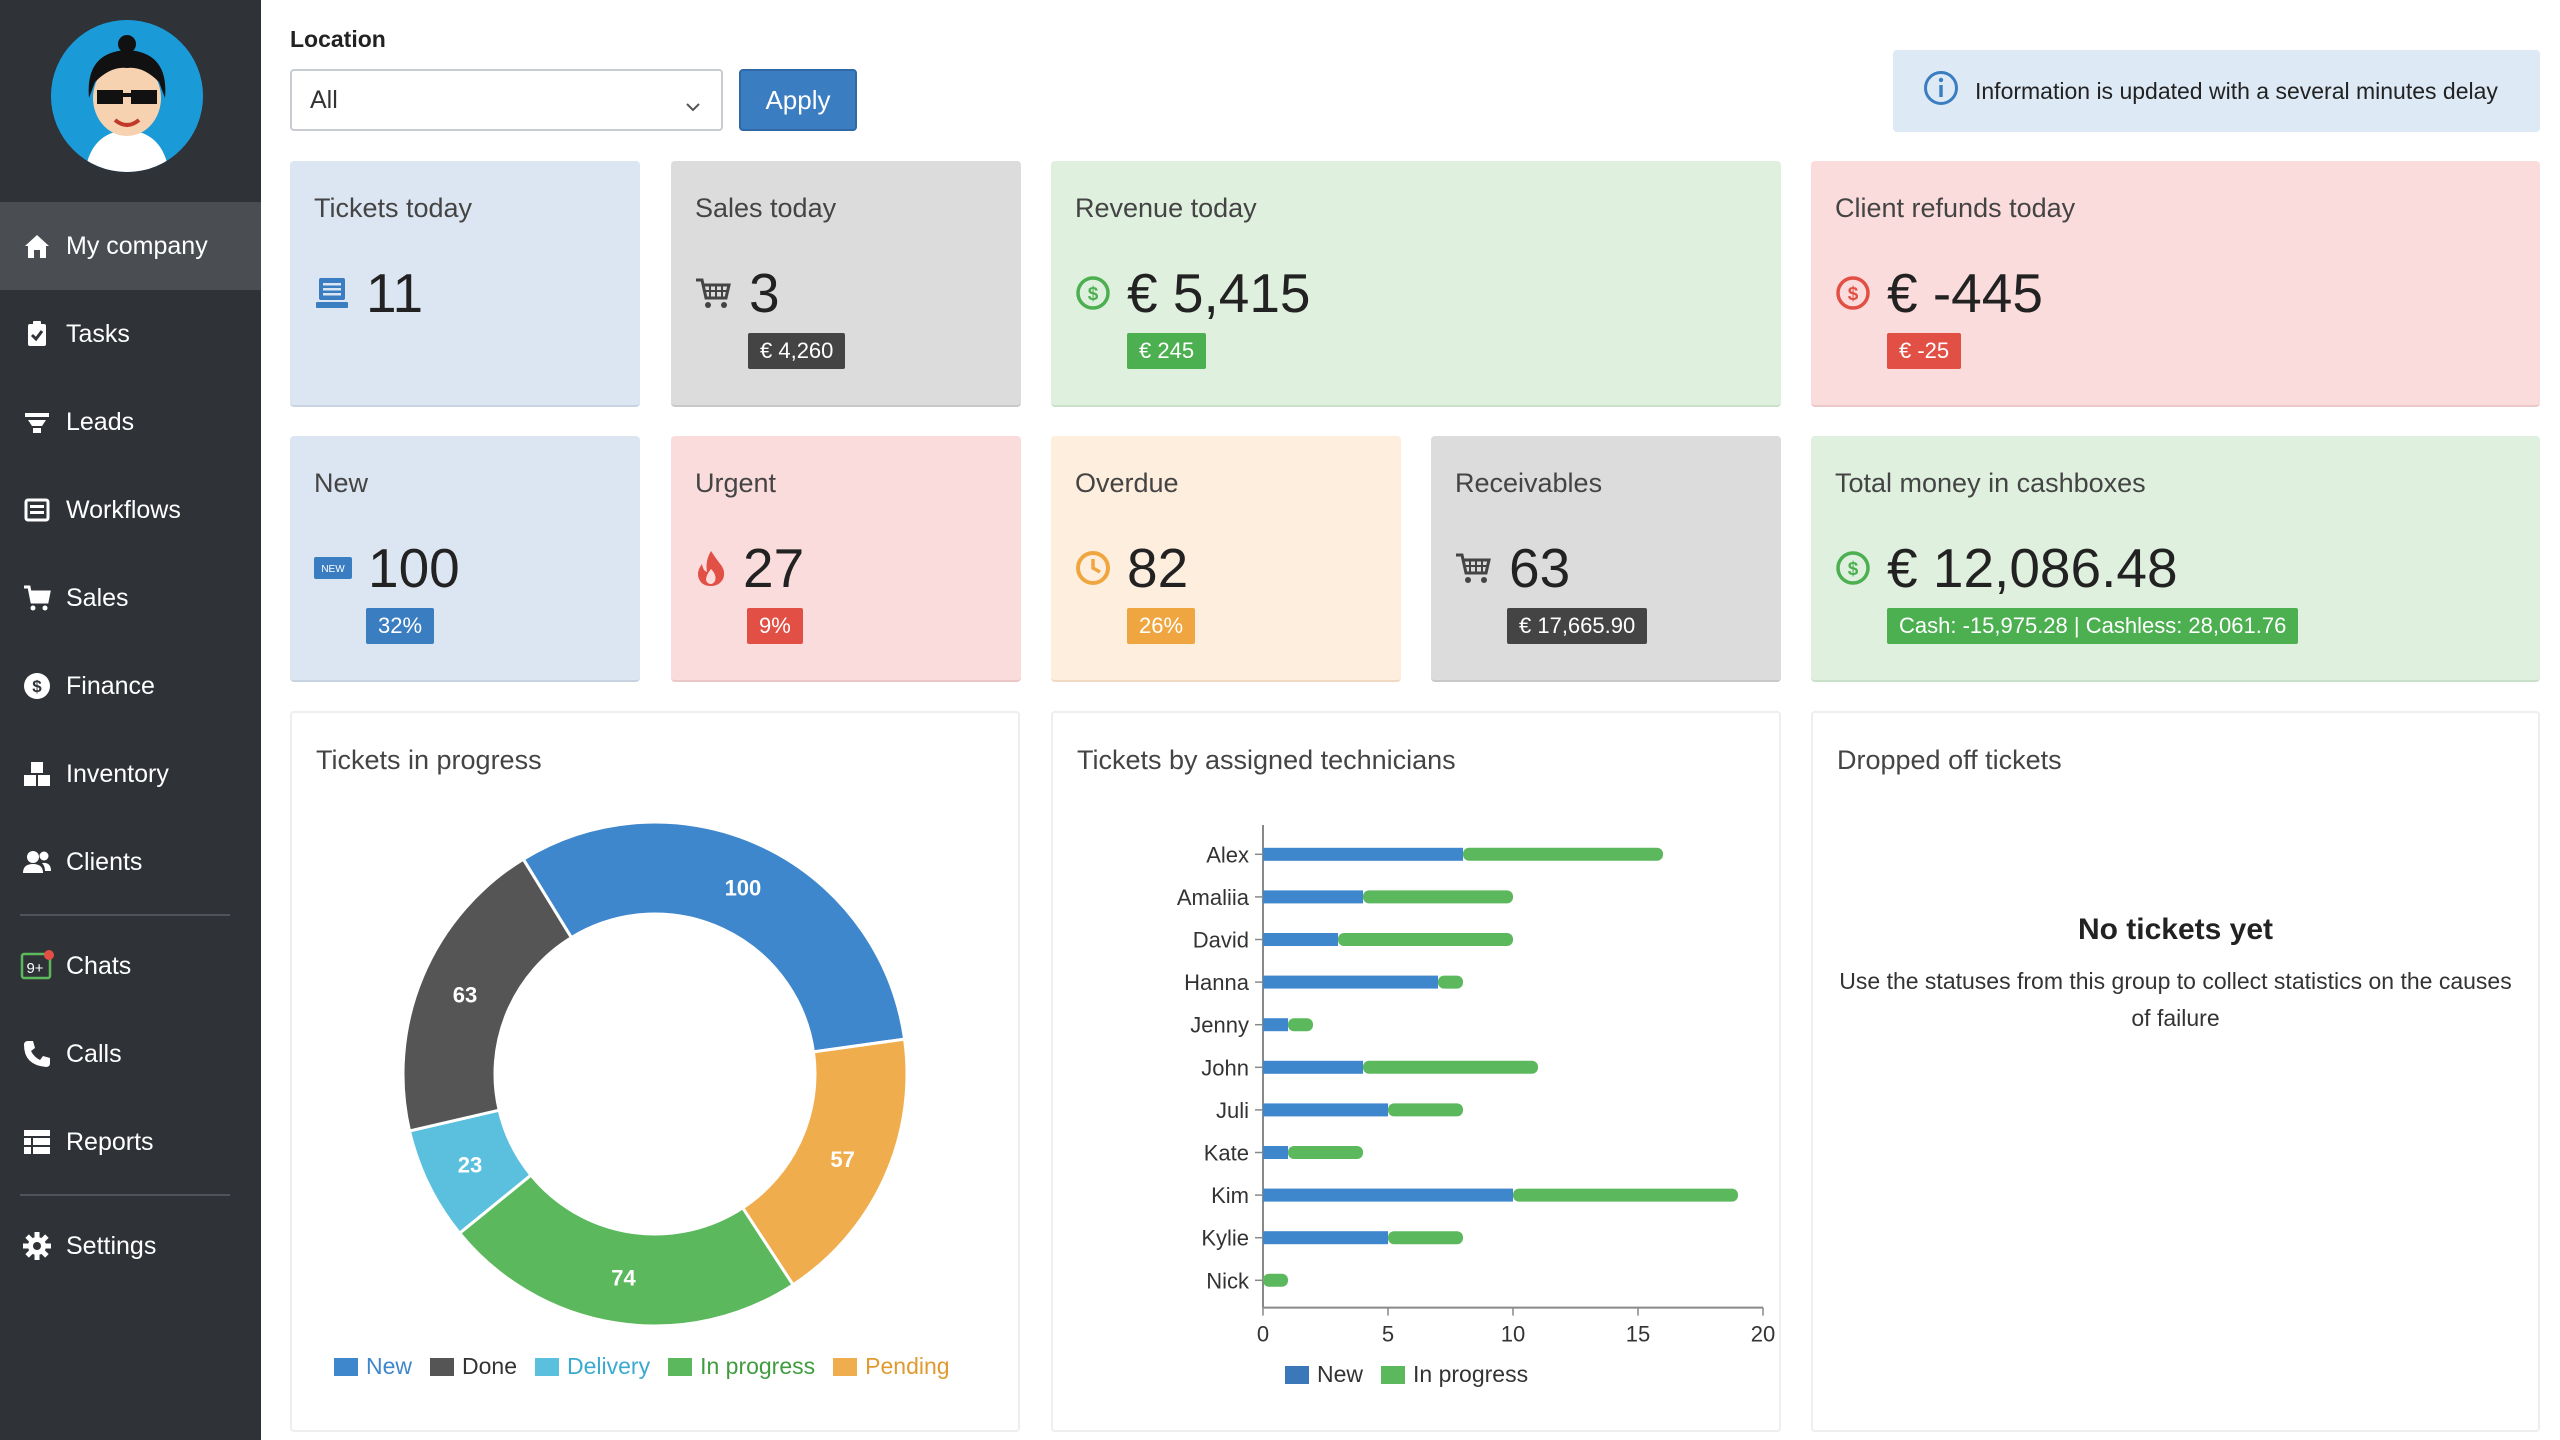 This screenshot has height=1440, width=2560. Describe the element at coordinates (429, 760) in the screenshot. I see `panel-title: Tickets in progress` at that location.